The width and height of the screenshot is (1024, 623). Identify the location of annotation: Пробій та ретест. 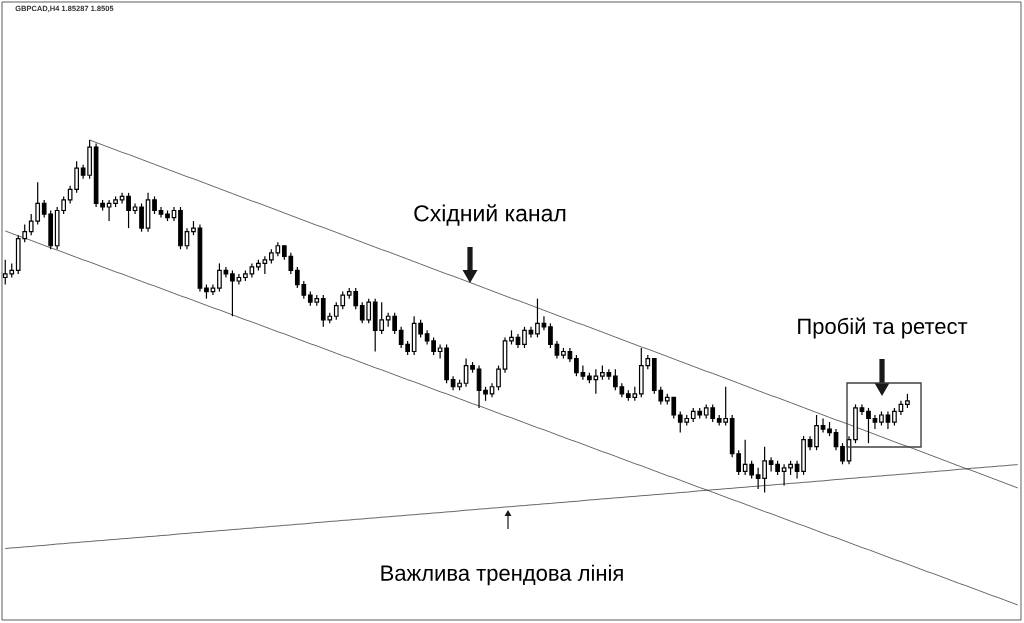
(883, 328).